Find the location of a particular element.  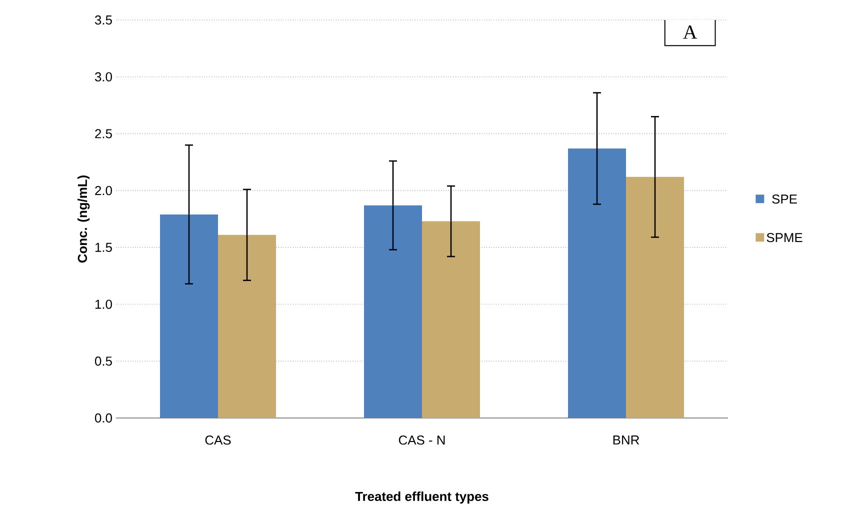

legend-label: SPME is located at coordinates (784, 237).